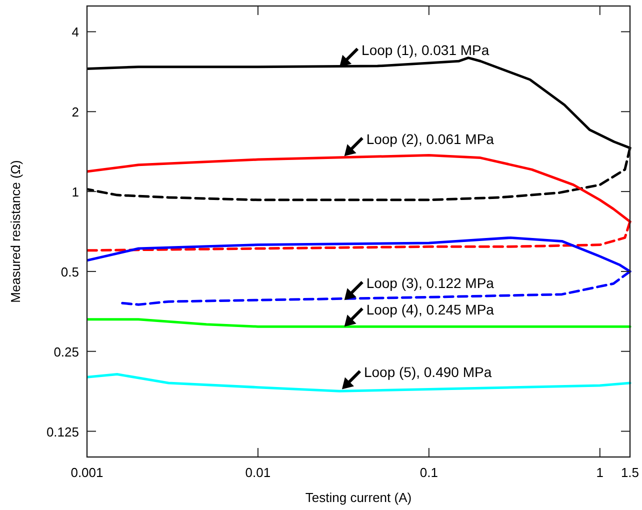 This screenshot has height=510, width=642. I want to click on x-tick-label: 1, so click(600, 472).